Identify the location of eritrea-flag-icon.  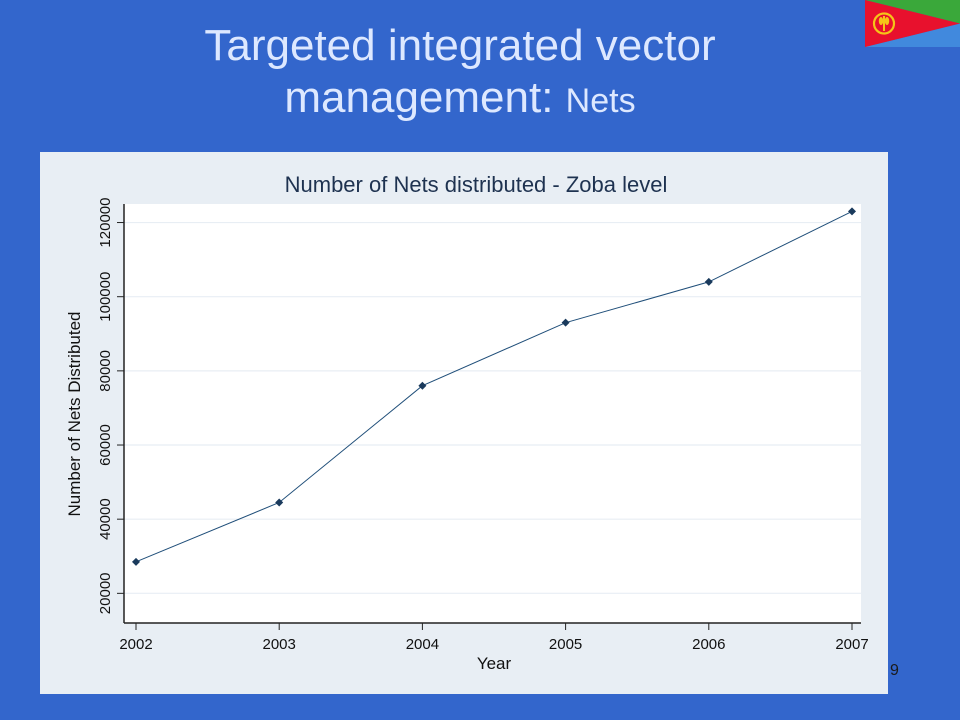
(912, 23).